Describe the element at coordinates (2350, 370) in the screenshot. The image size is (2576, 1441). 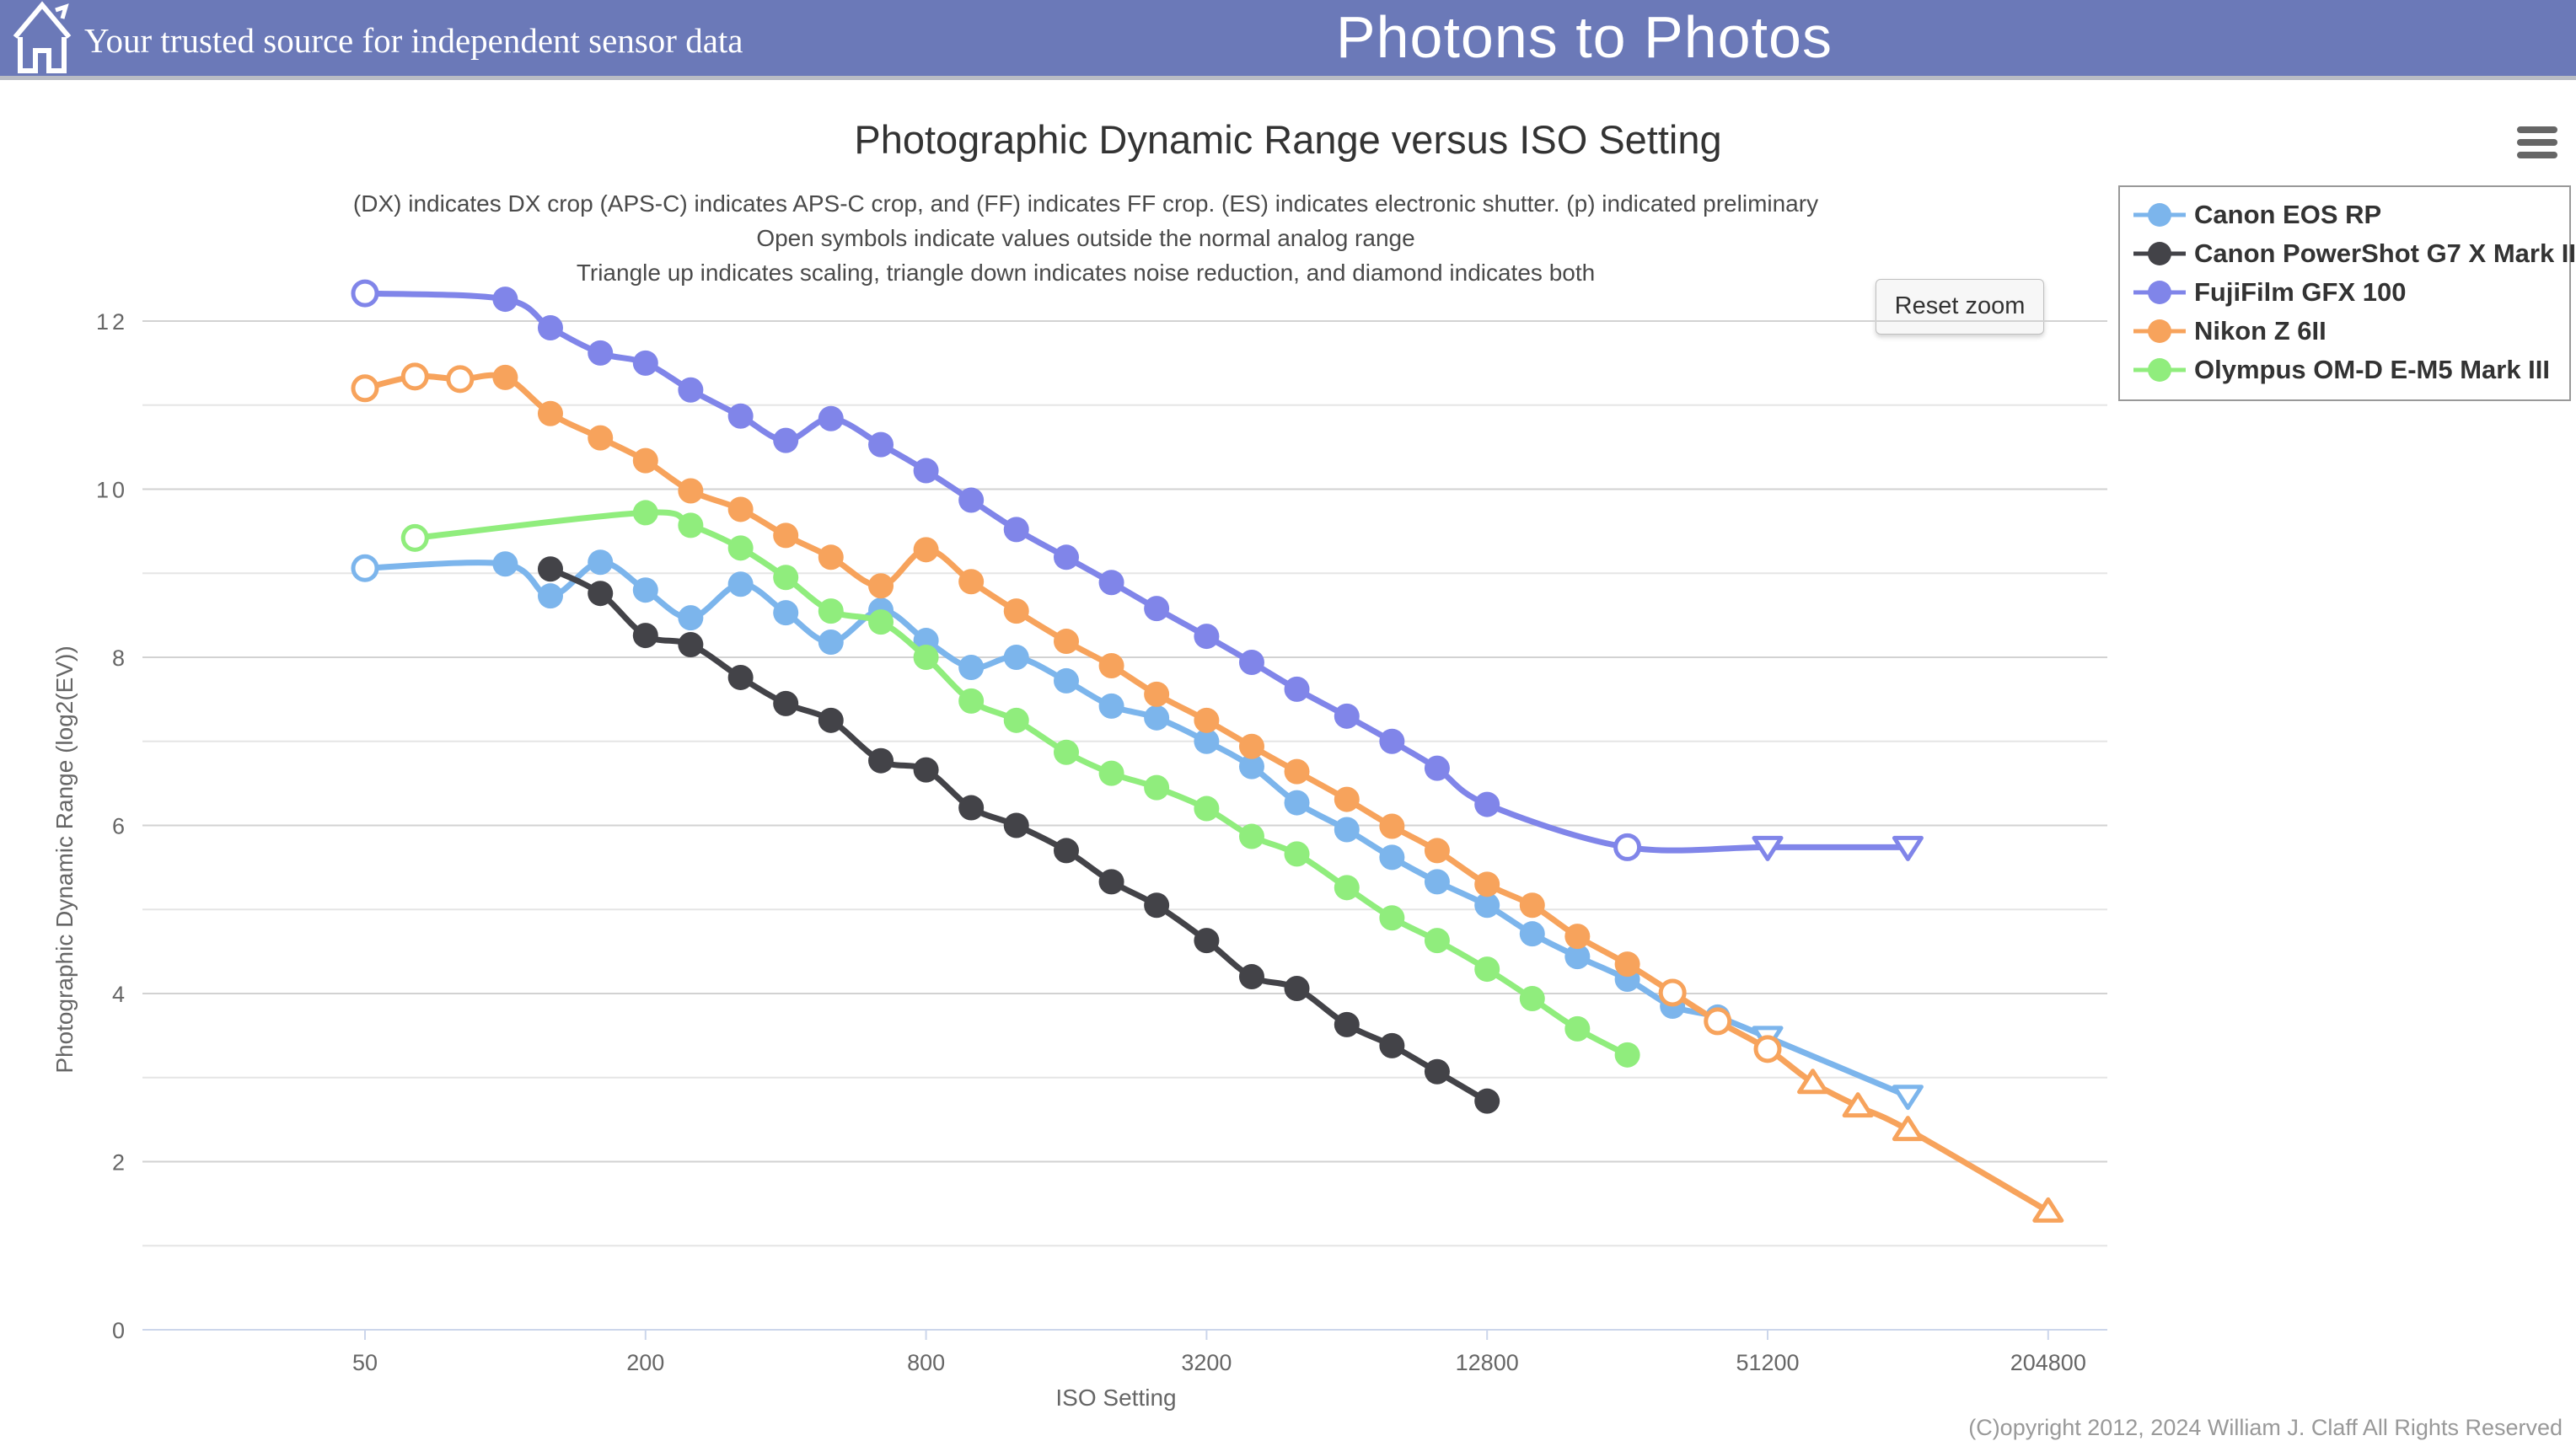
I see `legend-item-olympus-om-d-e-m5-mark-iii: Olympus OM-D E-M5 Mark III` at that location.